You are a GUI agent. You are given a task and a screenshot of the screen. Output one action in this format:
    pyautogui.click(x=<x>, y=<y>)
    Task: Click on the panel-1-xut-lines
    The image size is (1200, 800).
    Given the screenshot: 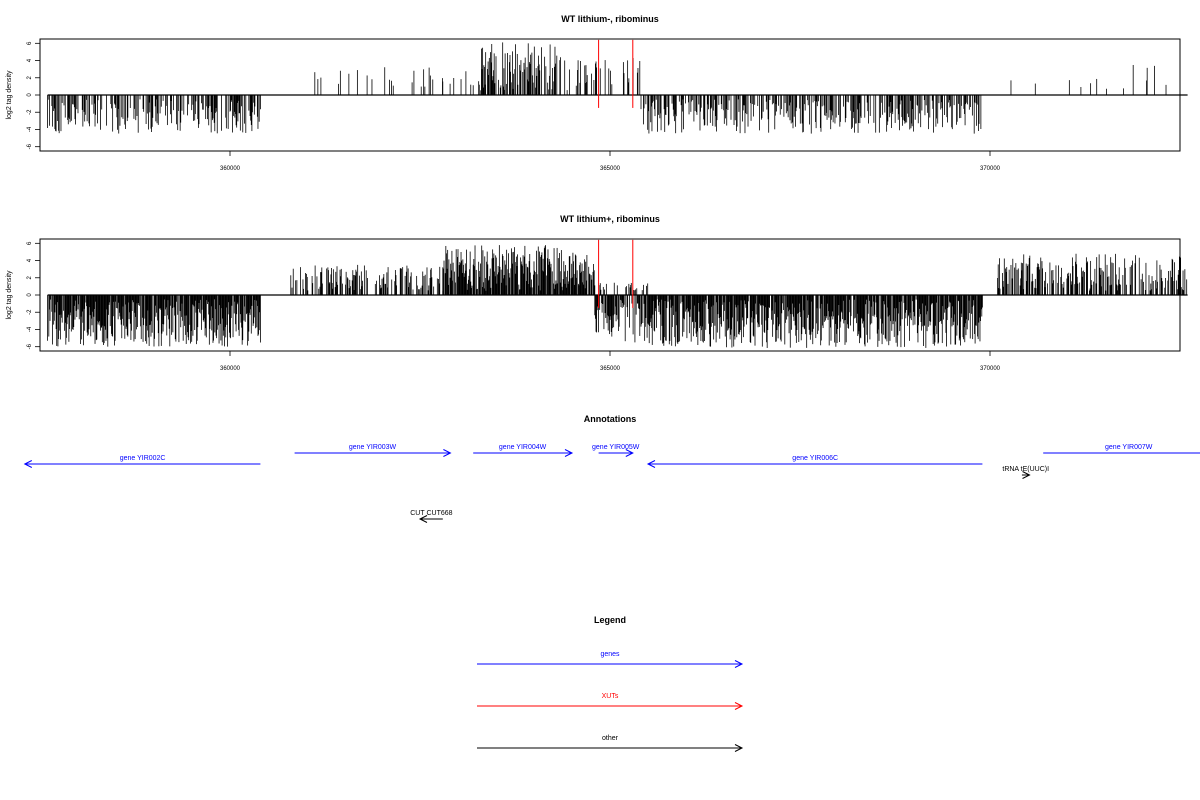 What is the action you would take?
    pyautogui.click(x=616, y=73)
    